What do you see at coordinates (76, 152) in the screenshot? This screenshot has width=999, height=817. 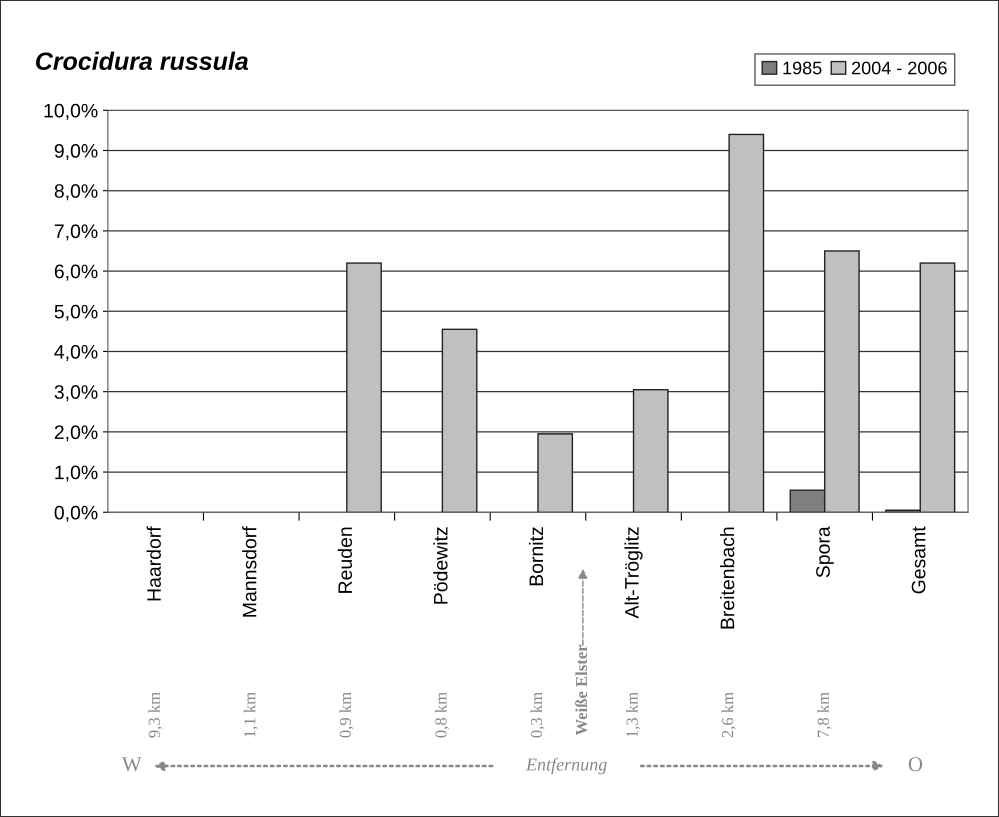 I see `y-tick-label: 9,0%` at bounding box center [76, 152].